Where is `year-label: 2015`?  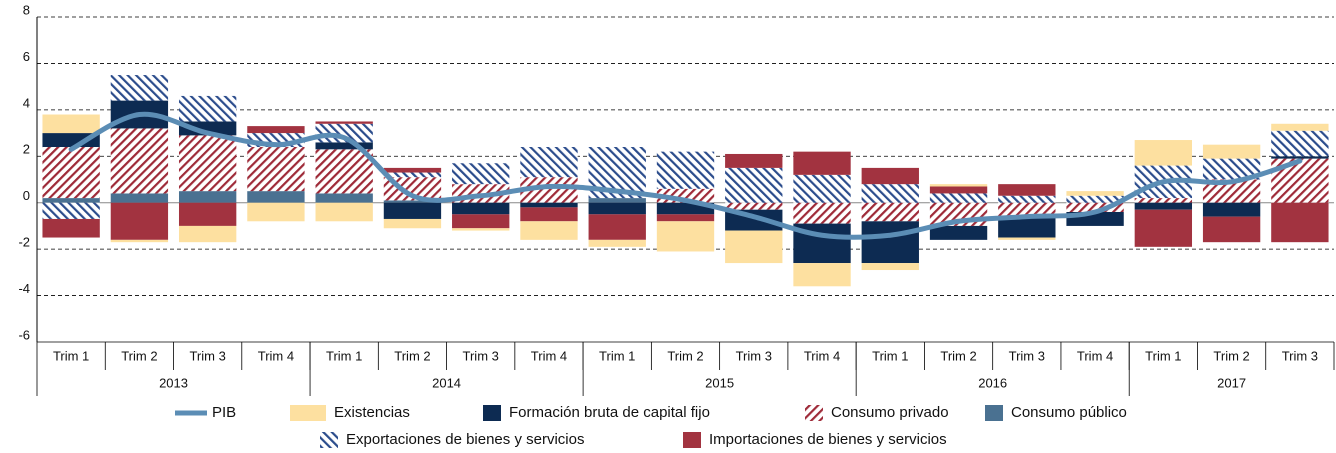 year-label: 2015 is located at coordinates (719, 382).